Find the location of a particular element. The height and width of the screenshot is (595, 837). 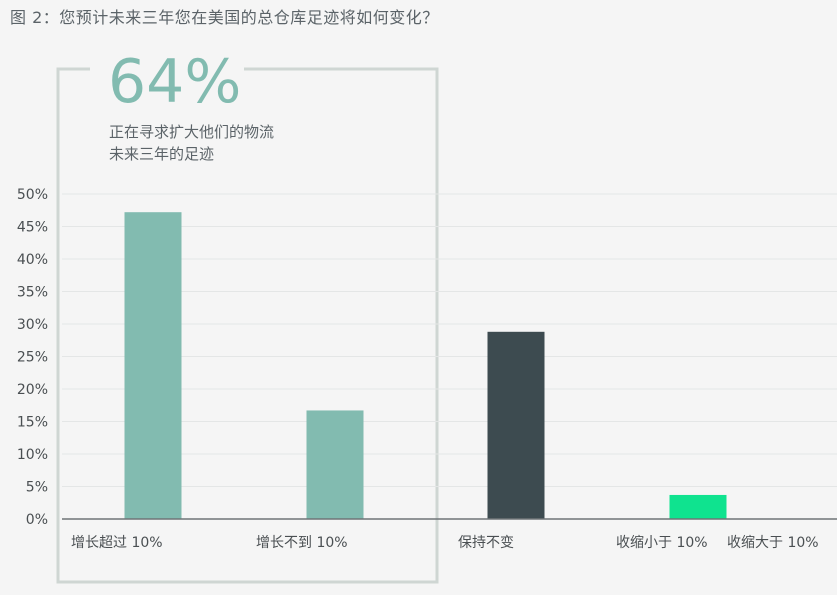

y-axis: 0% 5% 10% 15% 20% 25% 30% 35% 40% 45% 50% is located at coordinates (32, 357).